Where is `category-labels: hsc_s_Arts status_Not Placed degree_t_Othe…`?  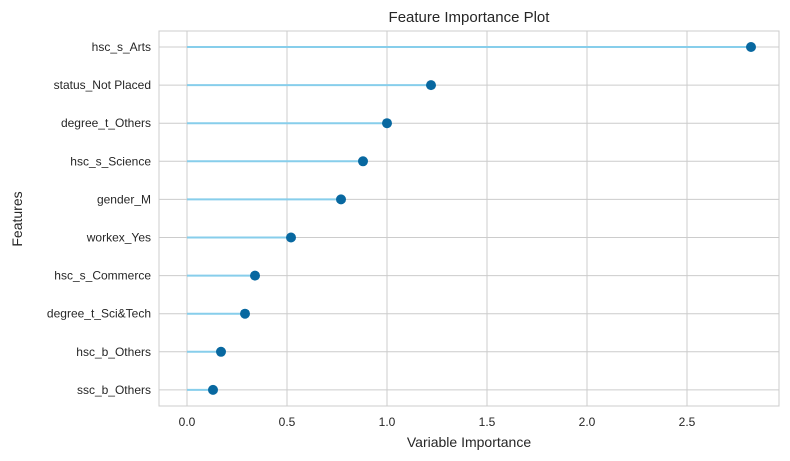
category-labels: hsc_s_Arts status_Not Placed degree_t_Othe… is located at coordinates (99, 218).